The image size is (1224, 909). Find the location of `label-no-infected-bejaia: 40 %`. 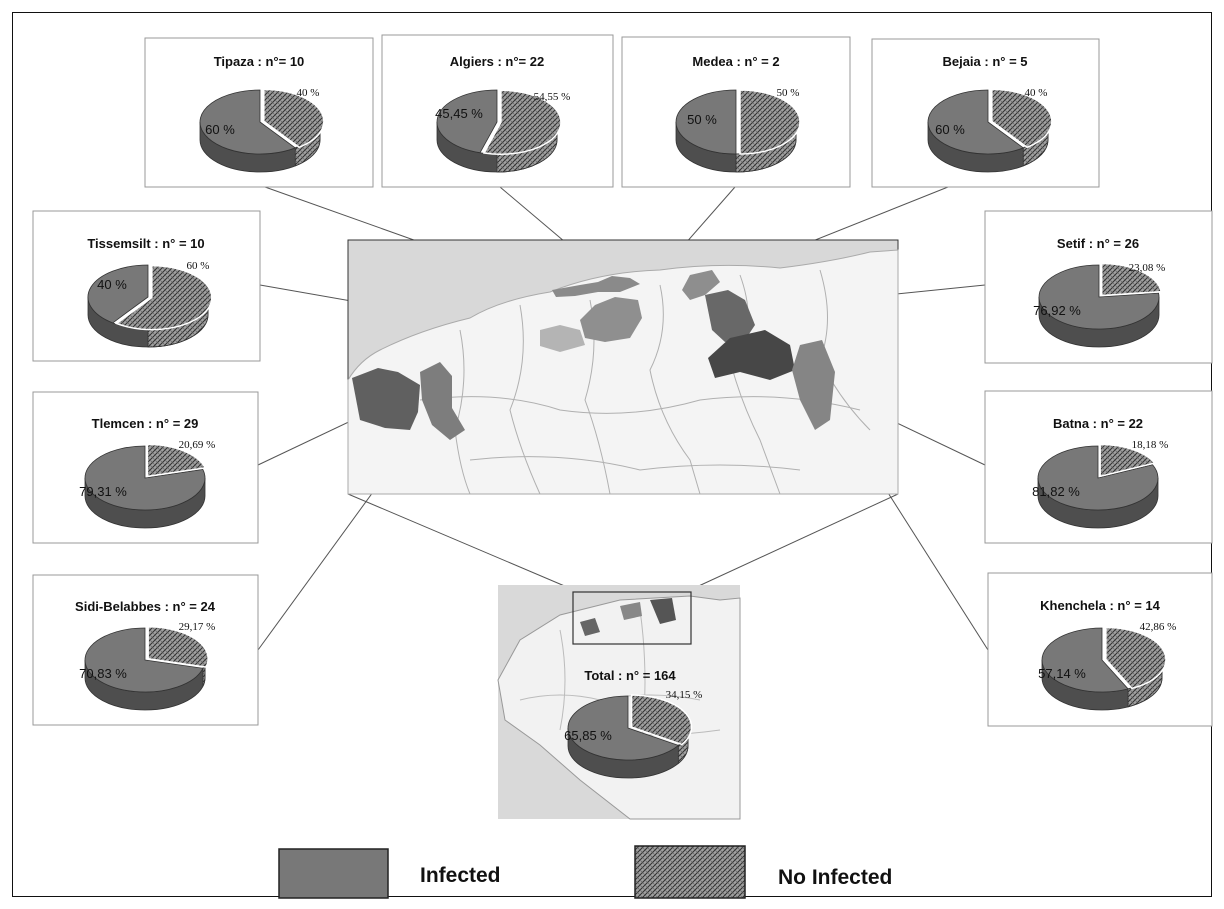

label-no-infected-bejaia: 40 % is located at coordinates (1036, 93).